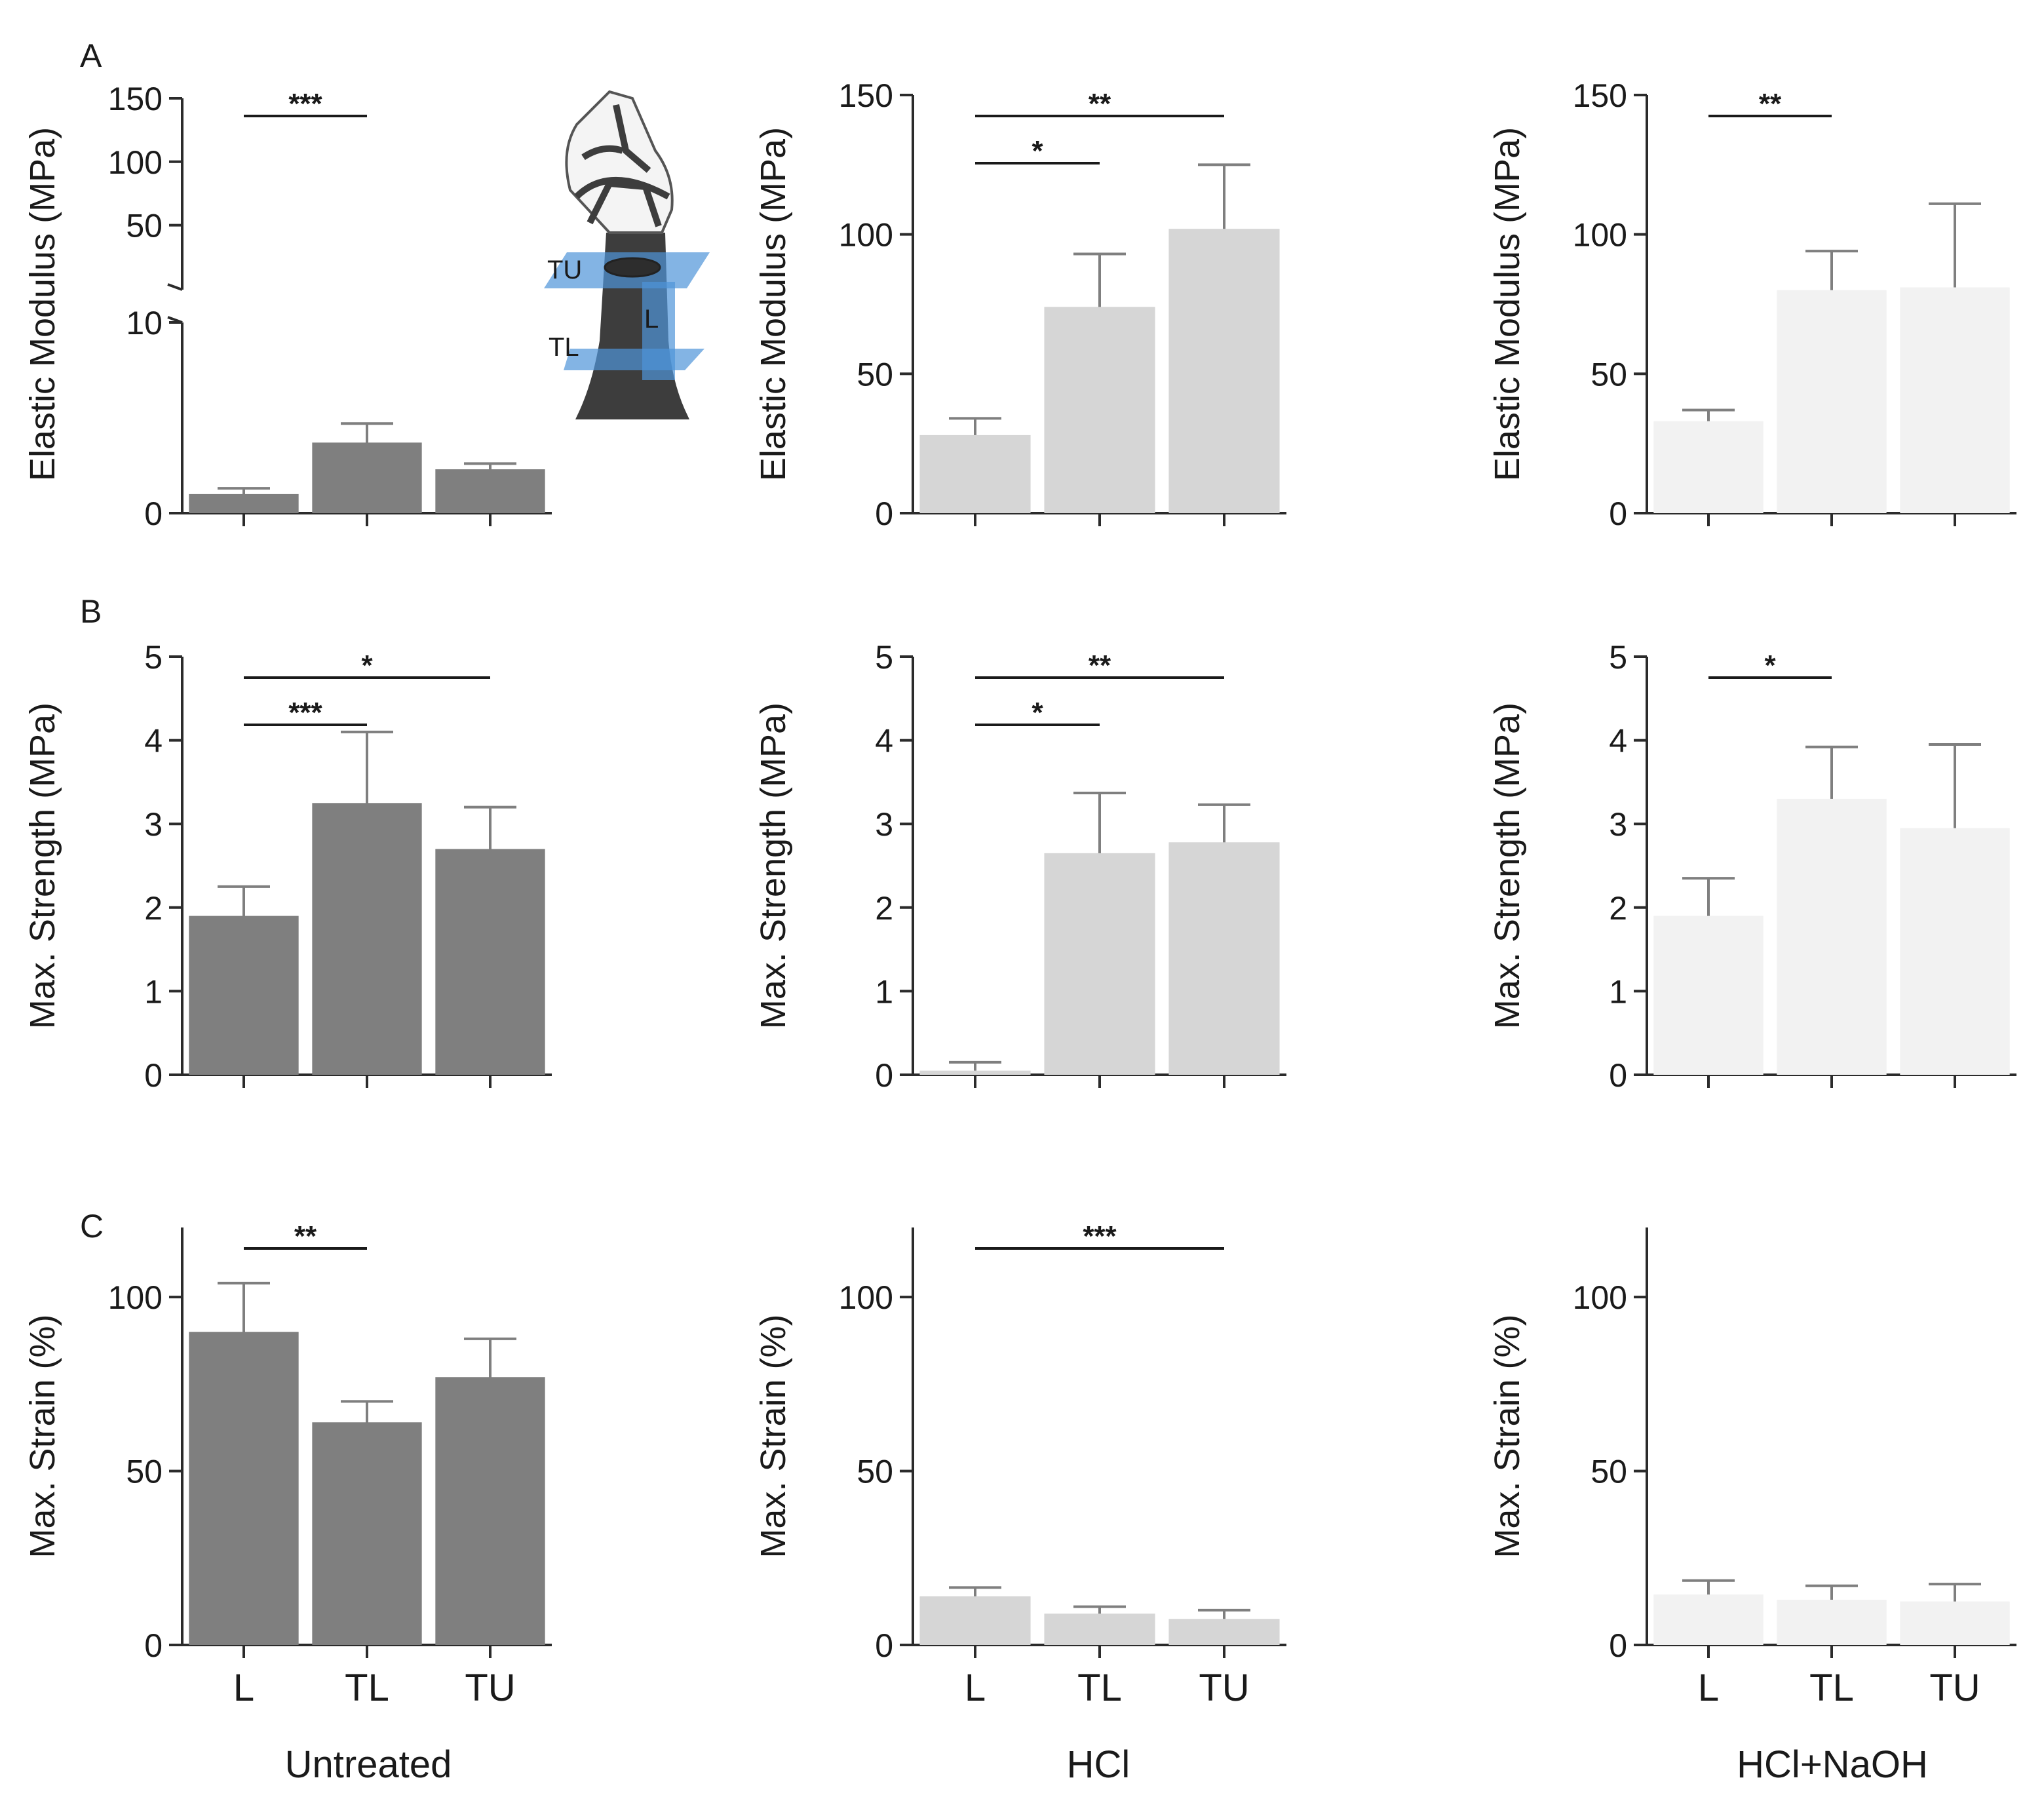  I want to click on upper-cross-section, so click(632, 267).